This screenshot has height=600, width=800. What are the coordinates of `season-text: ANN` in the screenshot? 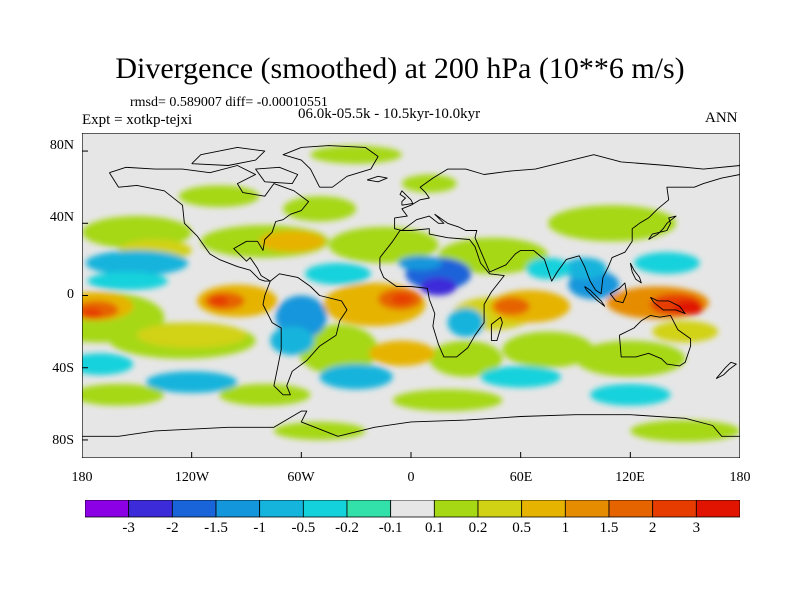 It's located at (721, 118).